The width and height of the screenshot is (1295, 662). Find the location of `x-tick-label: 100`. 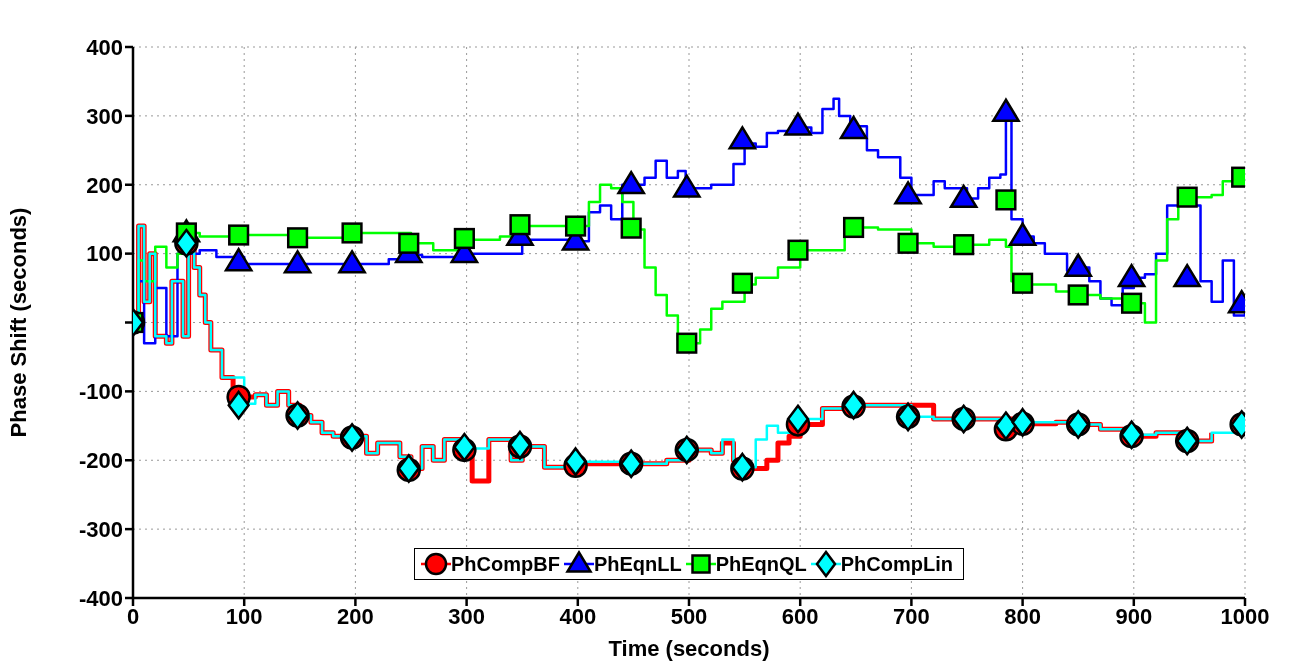

x-tick-label: 100 is located at coordinates (244, 616).